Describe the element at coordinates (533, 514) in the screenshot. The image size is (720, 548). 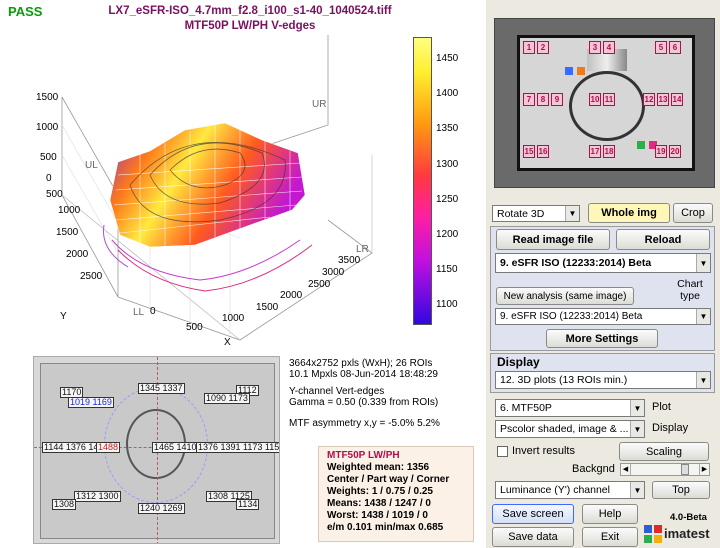
I see `save-screen-button: Save screen` at that location.